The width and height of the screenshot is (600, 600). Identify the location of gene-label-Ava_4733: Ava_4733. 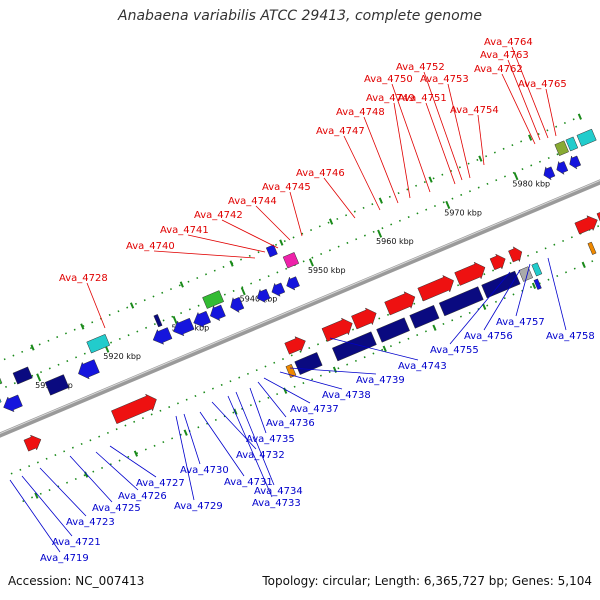
(276, 503).